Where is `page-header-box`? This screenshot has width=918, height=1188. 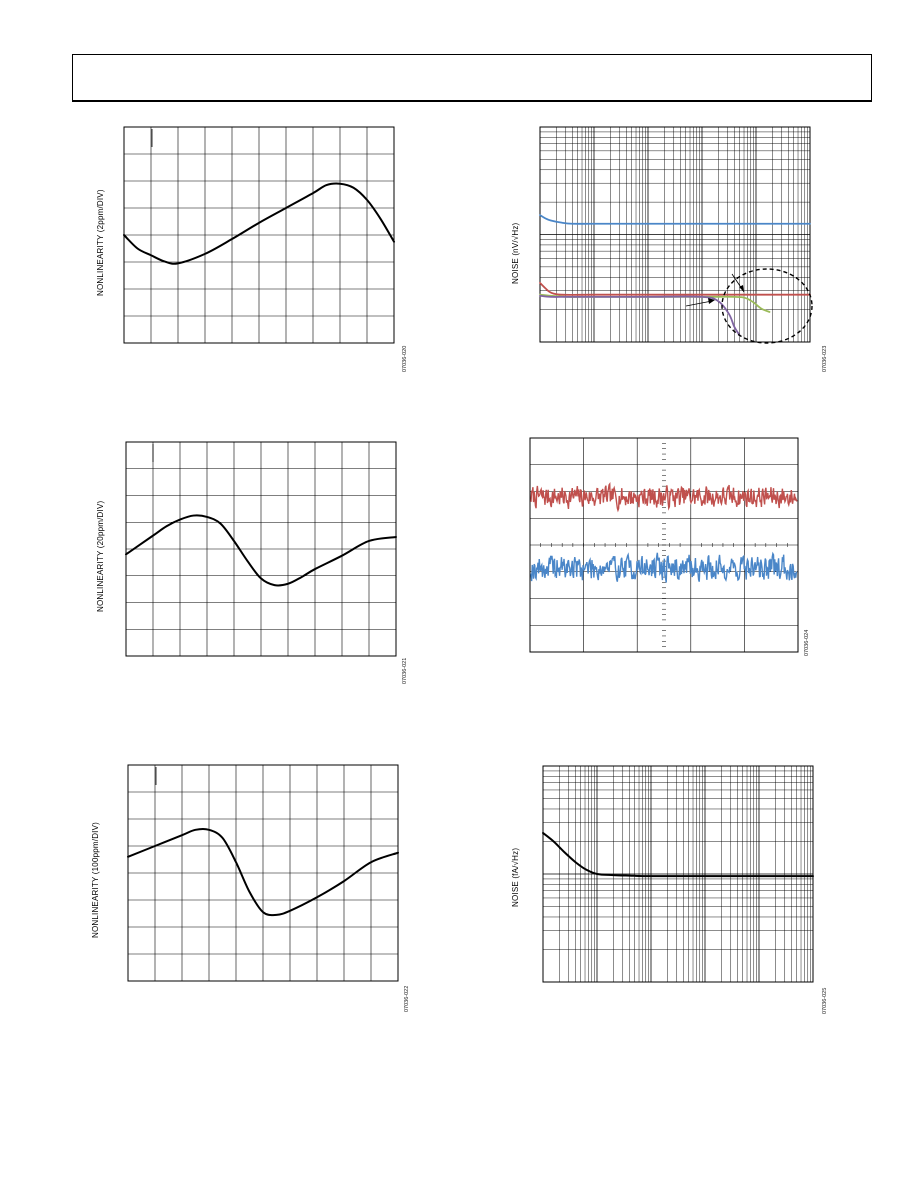 page-header-box is located at coordinates (472, 78).